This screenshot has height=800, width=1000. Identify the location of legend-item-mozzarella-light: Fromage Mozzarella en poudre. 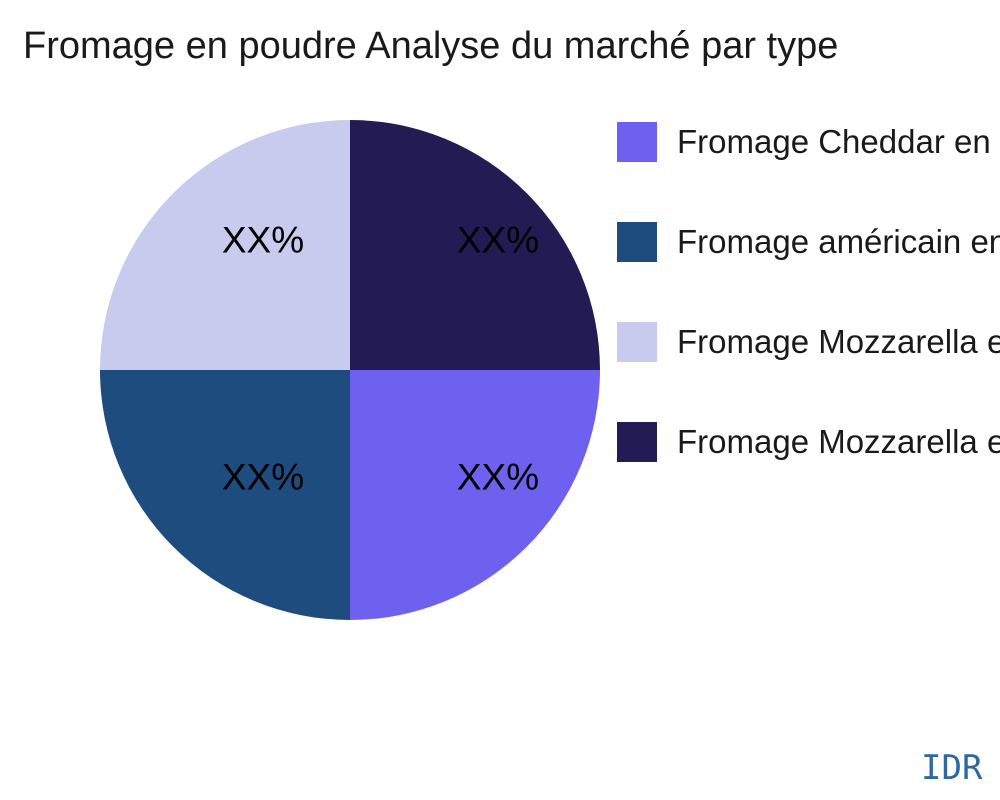
(808, 342).